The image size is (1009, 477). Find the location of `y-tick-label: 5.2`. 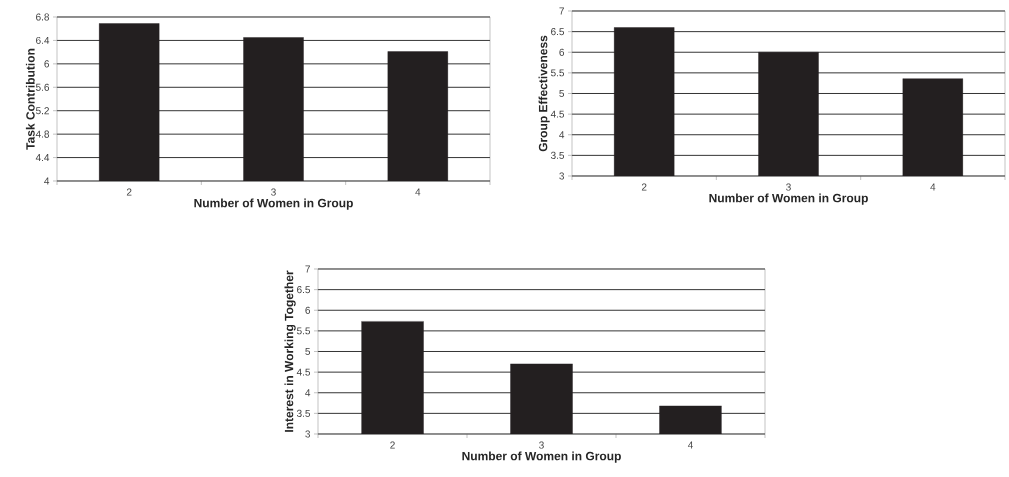

y-tick-label: 5.2 is located at coordinates (42, 111).